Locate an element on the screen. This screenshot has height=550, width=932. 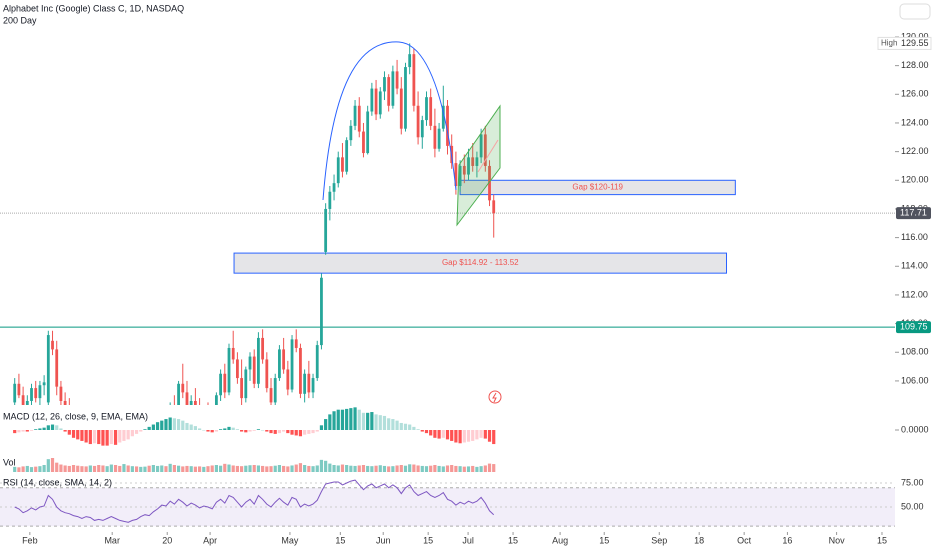
y-tick-label: 114.00 is located at coordinates (914, 266).